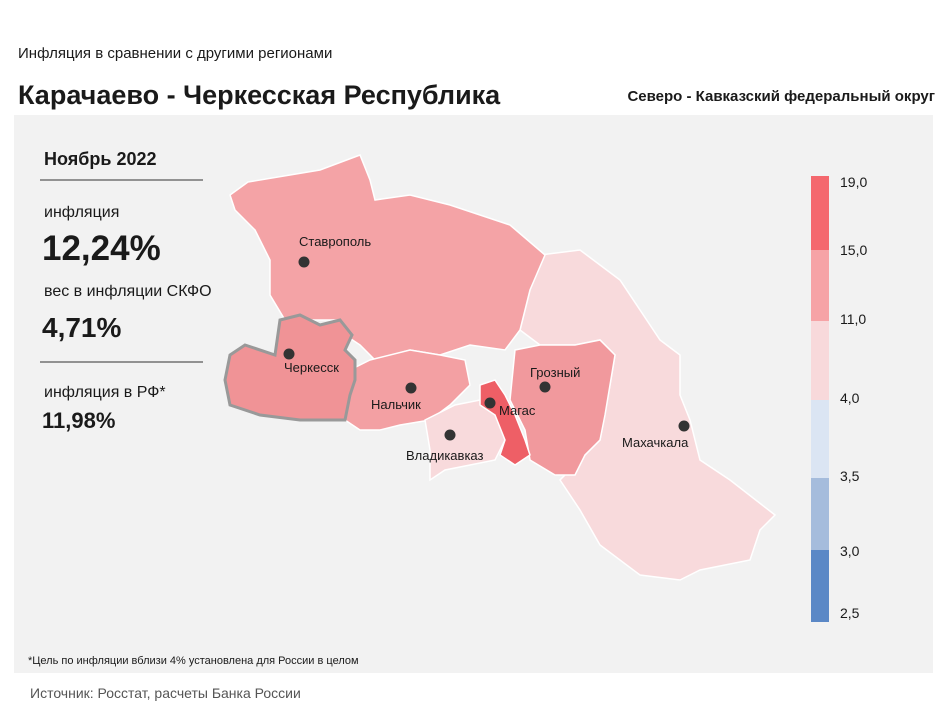  What do you see at coordinates (387, 257) in the screenshot?
I see `region-stavropol` at bounding box center [387, 257].